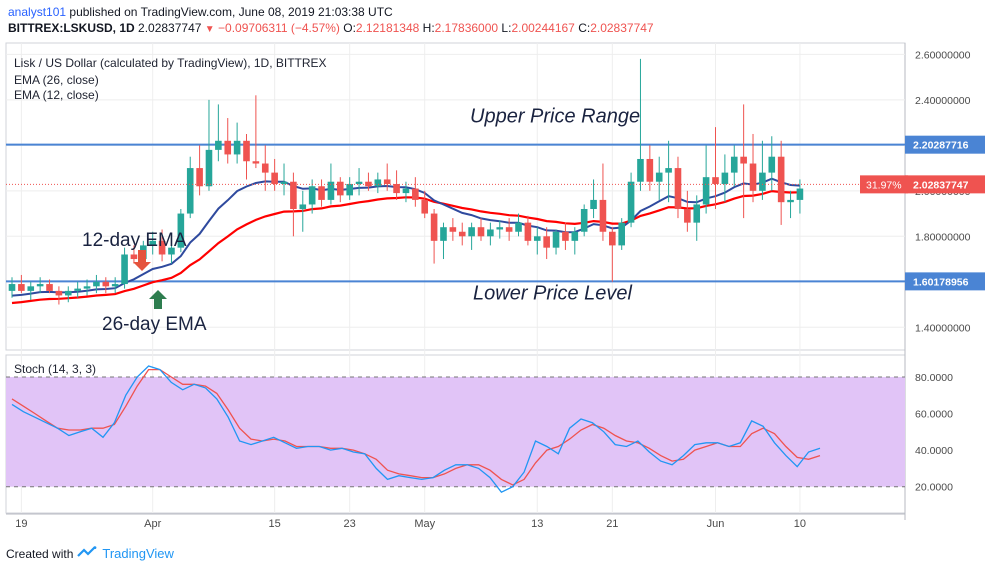 Image resolution: width=987 pixels, height=571 pixels. I want to click on high-value: 2.17836000, so click(466, 28).